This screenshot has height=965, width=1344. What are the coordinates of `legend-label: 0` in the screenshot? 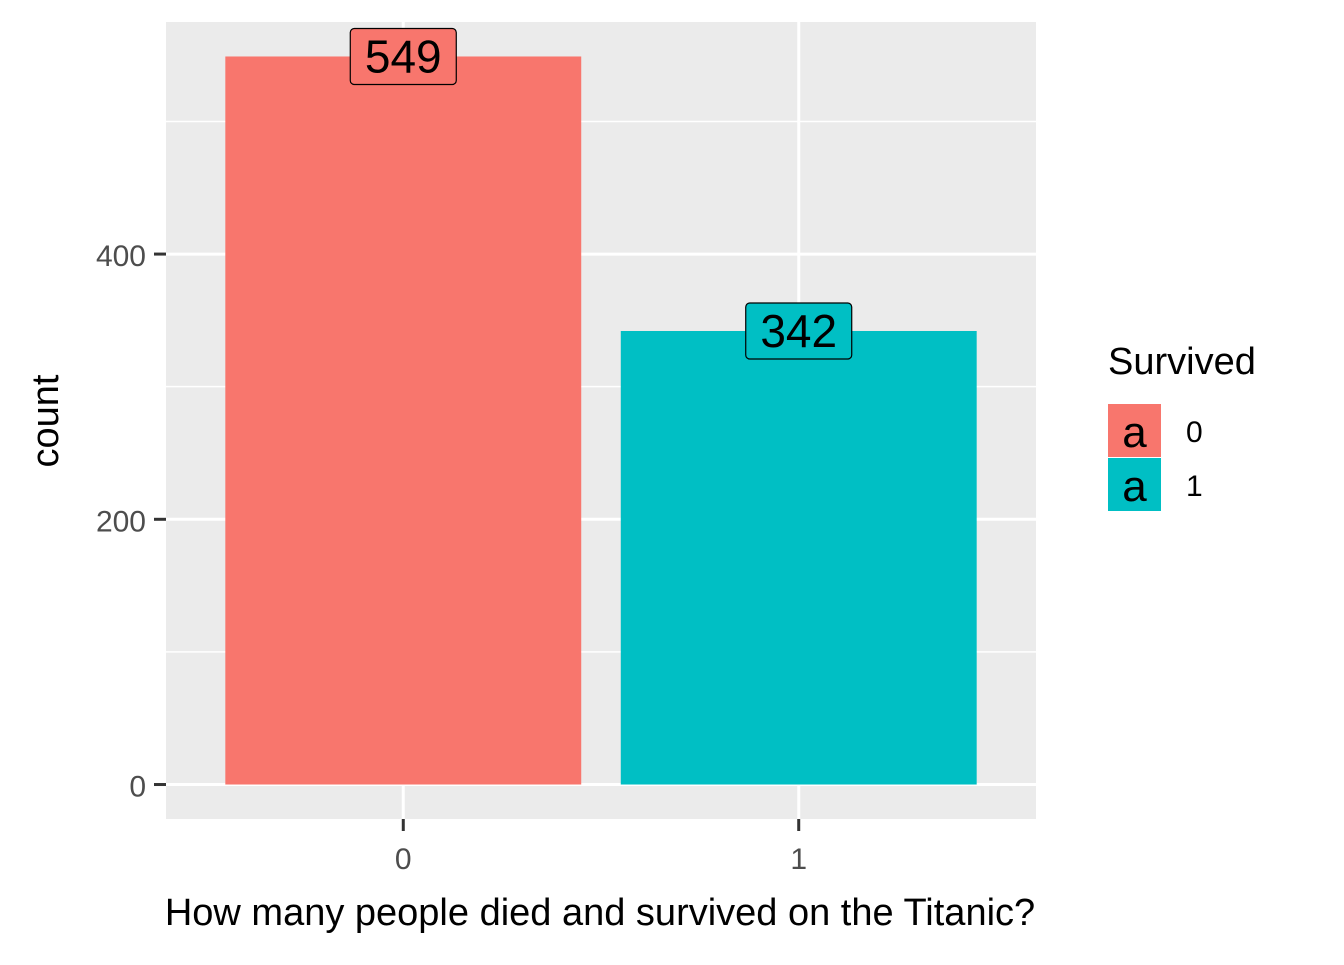 It's located at (1194, 432).